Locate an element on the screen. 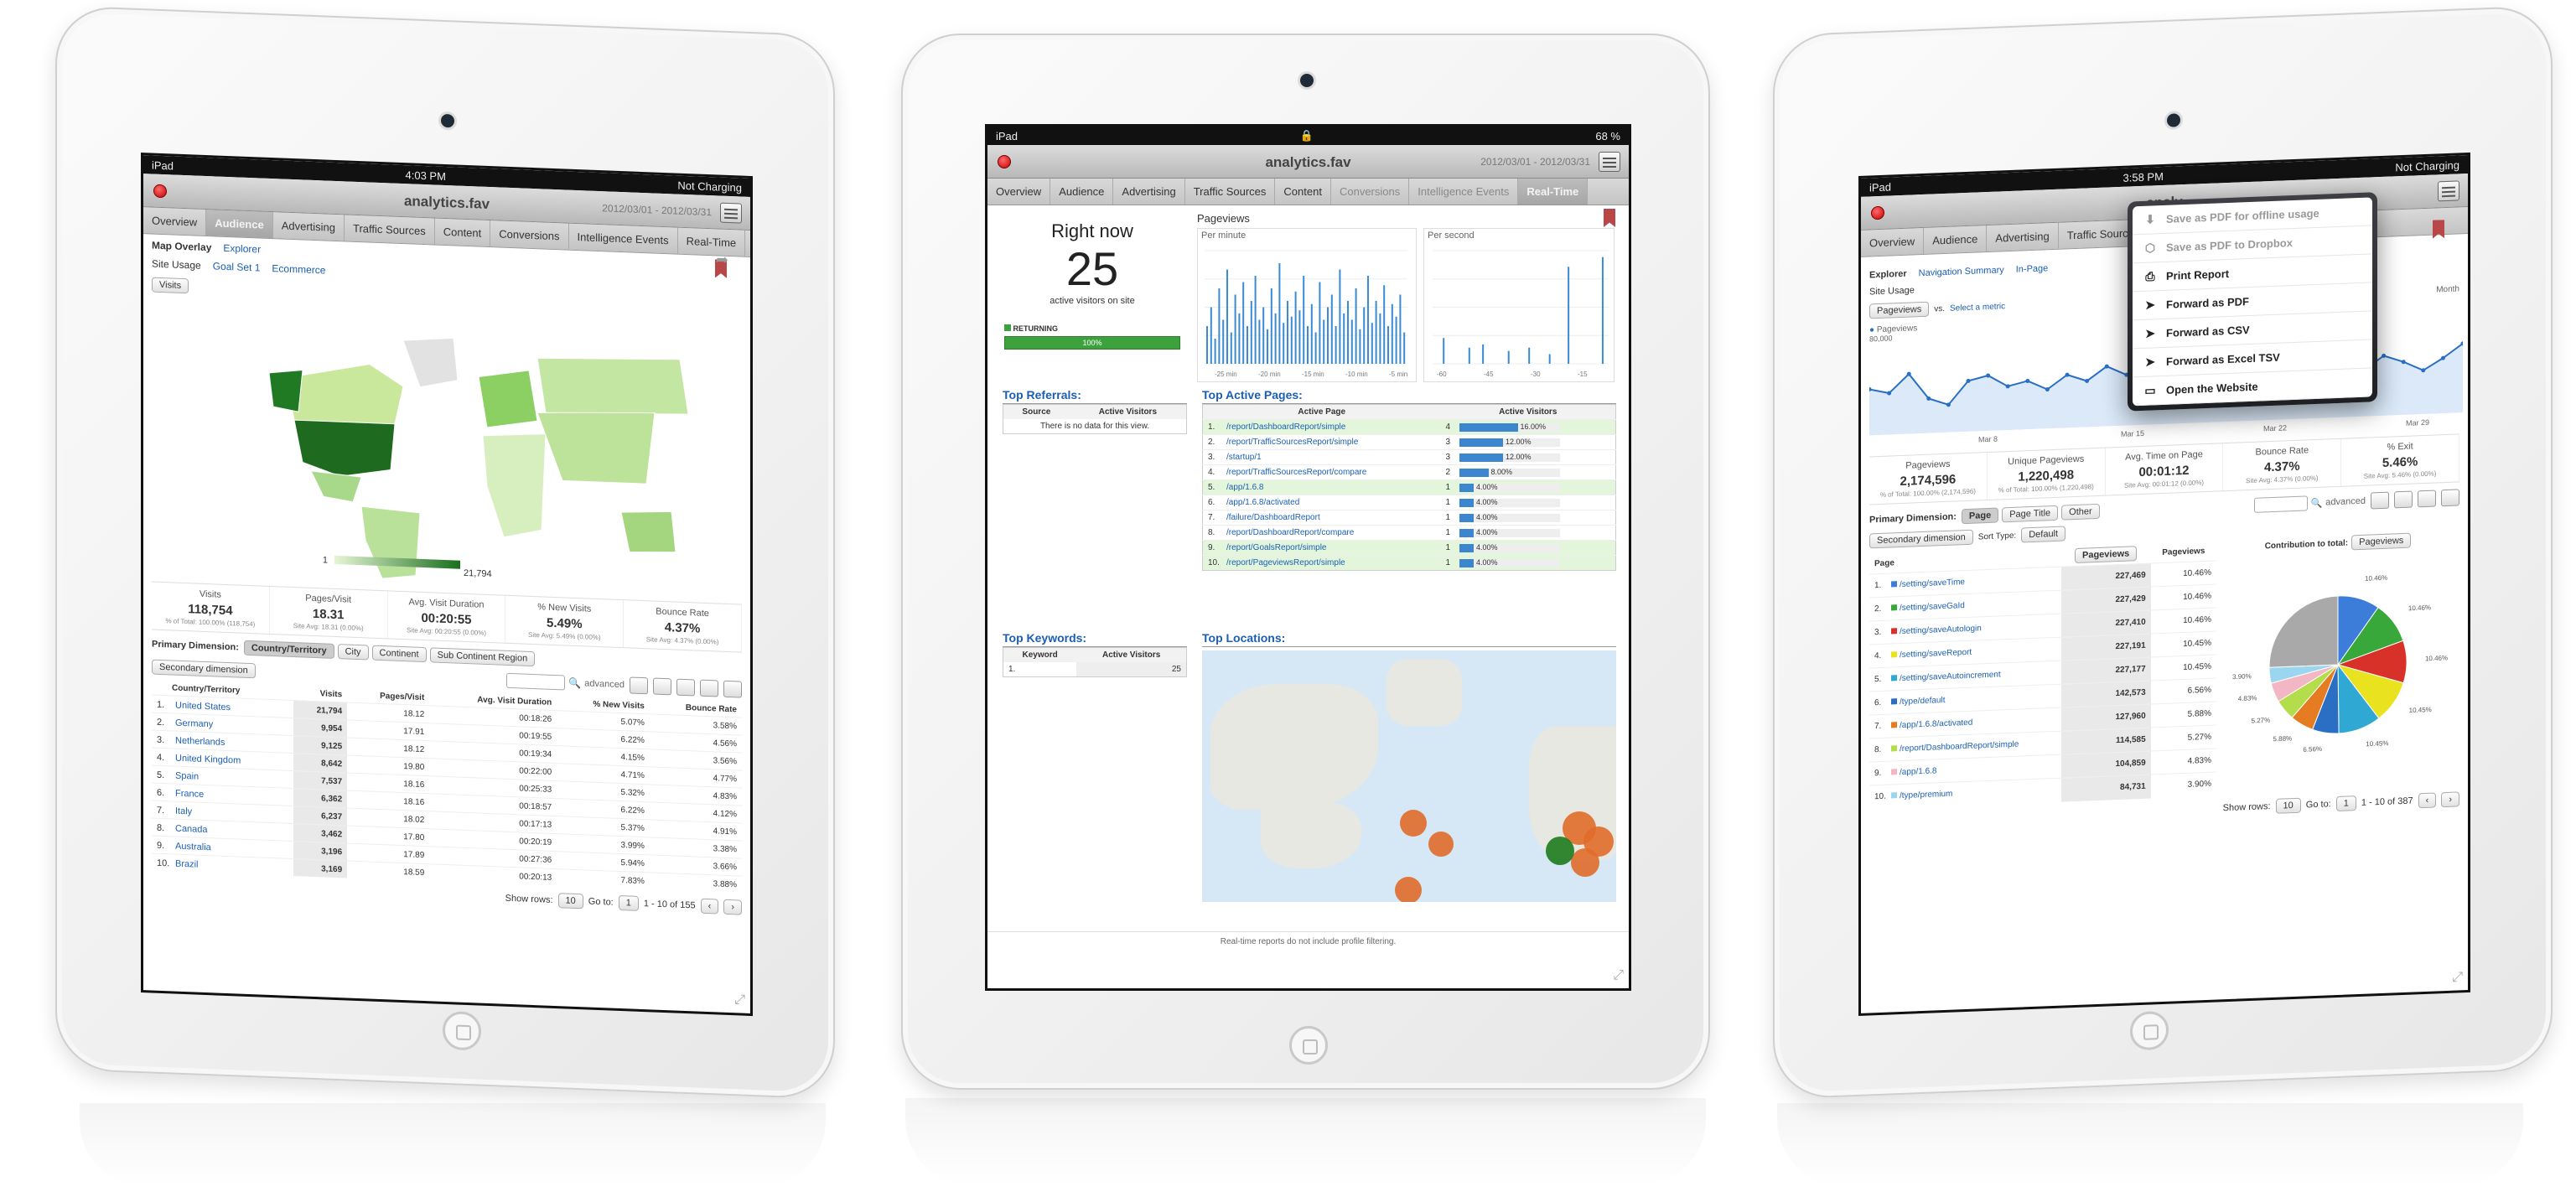 This screenshot has width=2576, height=1197. country-link: Canada is located at coordinates (191, 829).